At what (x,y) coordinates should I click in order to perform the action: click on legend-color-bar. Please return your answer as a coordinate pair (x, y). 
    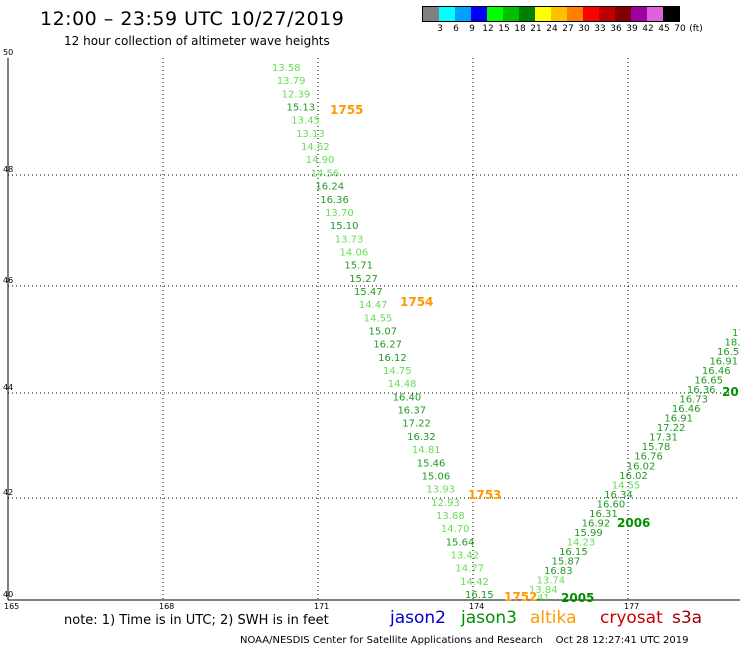
    Looking at the image, I should click on (551, 14).